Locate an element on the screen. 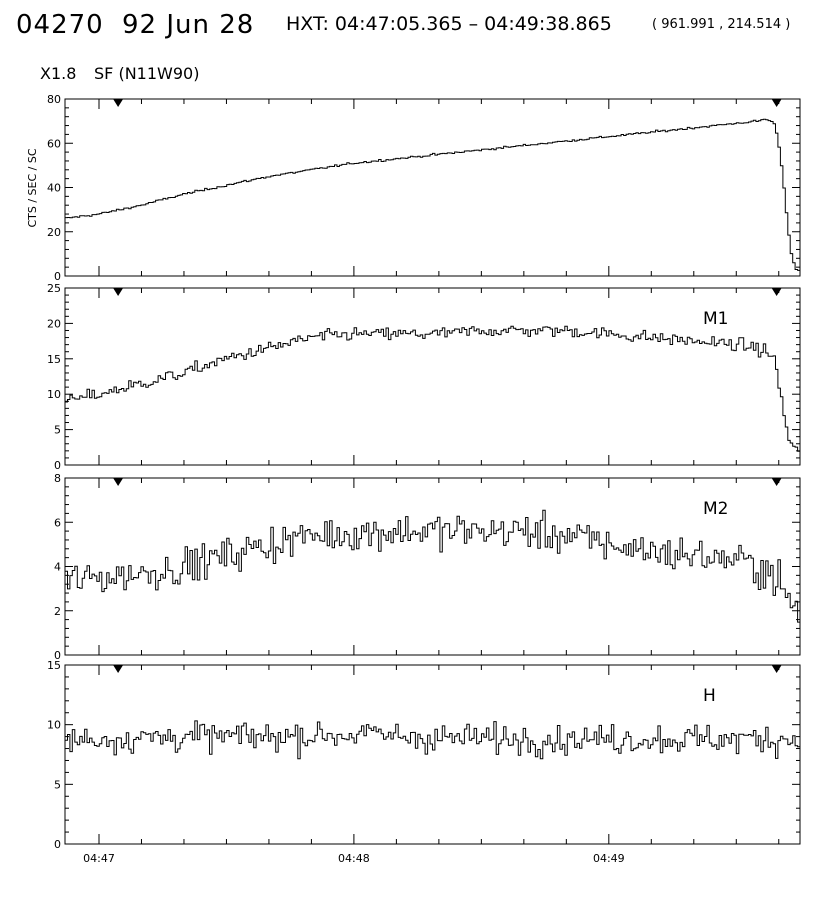 This screenshot has height=900, width=816. y-tick-label: 4 is located at coordinates (57, 567).